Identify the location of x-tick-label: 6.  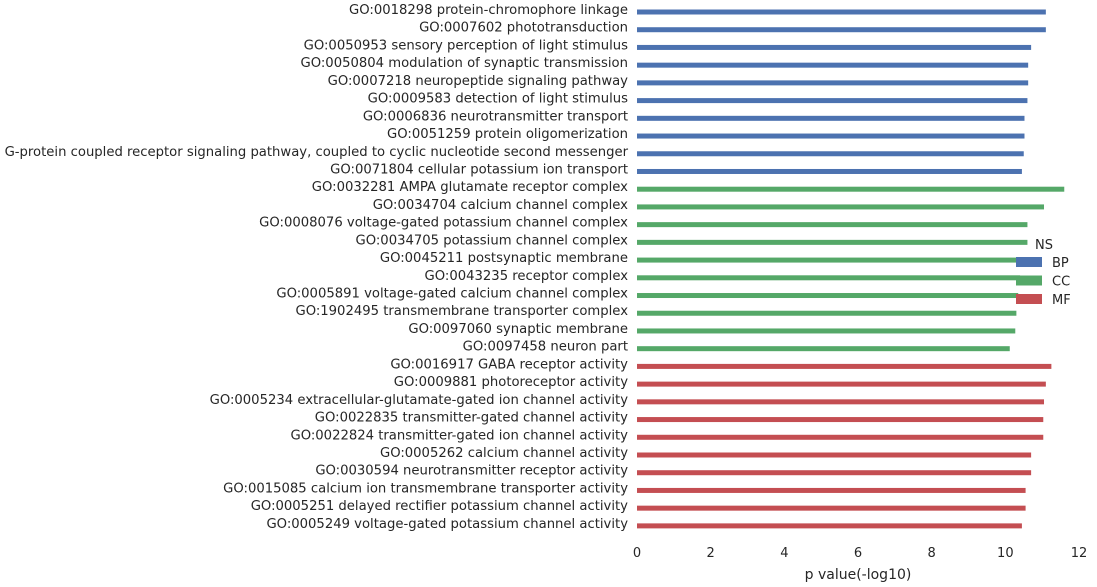
(858, 553).